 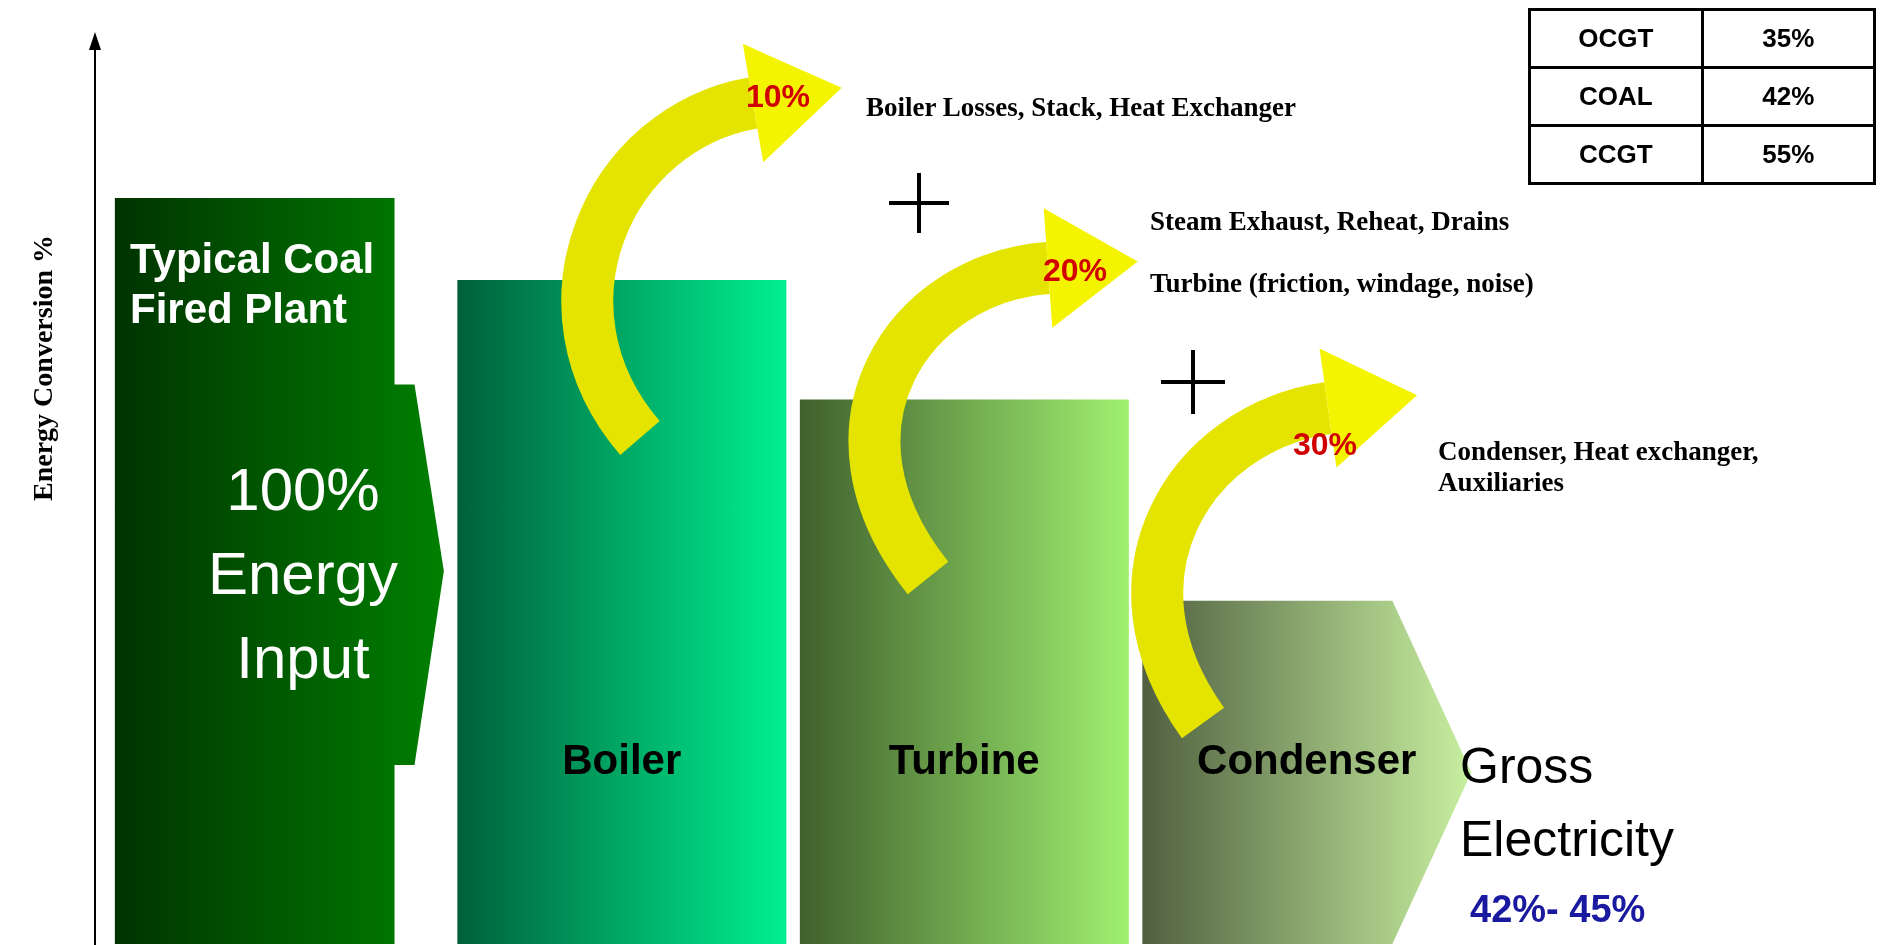 What do you see at coordinates (1599, 467) in the screenshot?
I see `annotation: Condenser, Heat exchanger, Auxiliaries` at bounding box center [1599, 467].